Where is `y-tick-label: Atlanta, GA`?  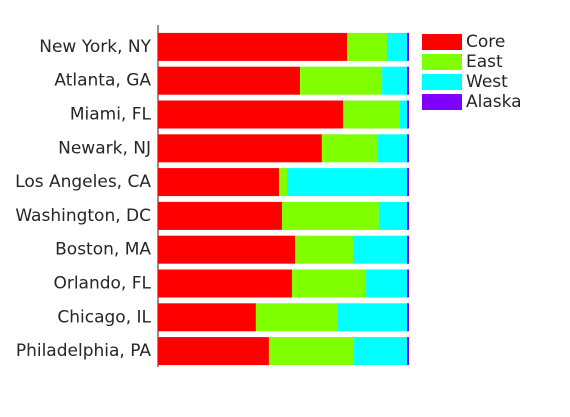 y-tick-label: Atlanta, GA is located at coordinates (102, 81).